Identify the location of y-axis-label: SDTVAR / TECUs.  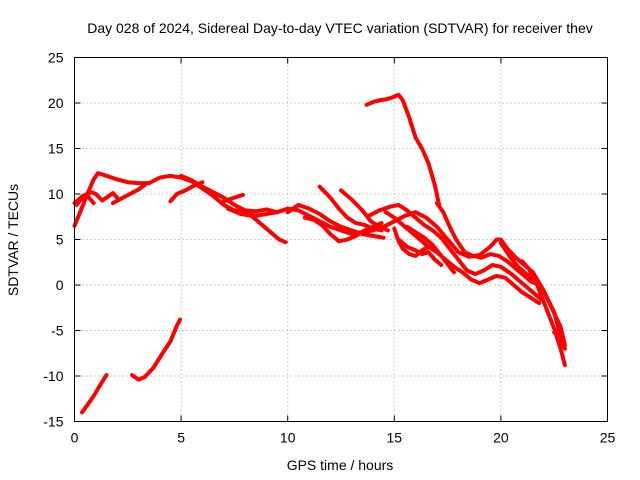
(13, 240).